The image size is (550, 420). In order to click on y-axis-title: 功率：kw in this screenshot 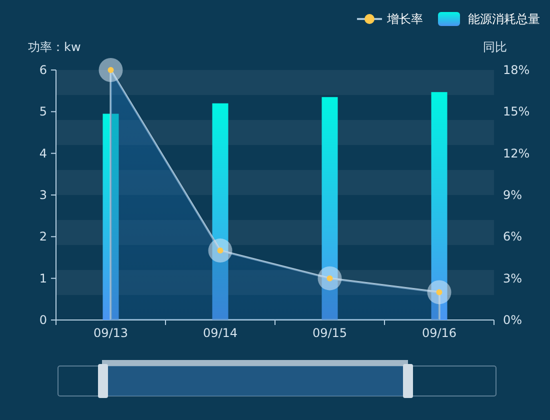, I will do `click(54, 47)`.